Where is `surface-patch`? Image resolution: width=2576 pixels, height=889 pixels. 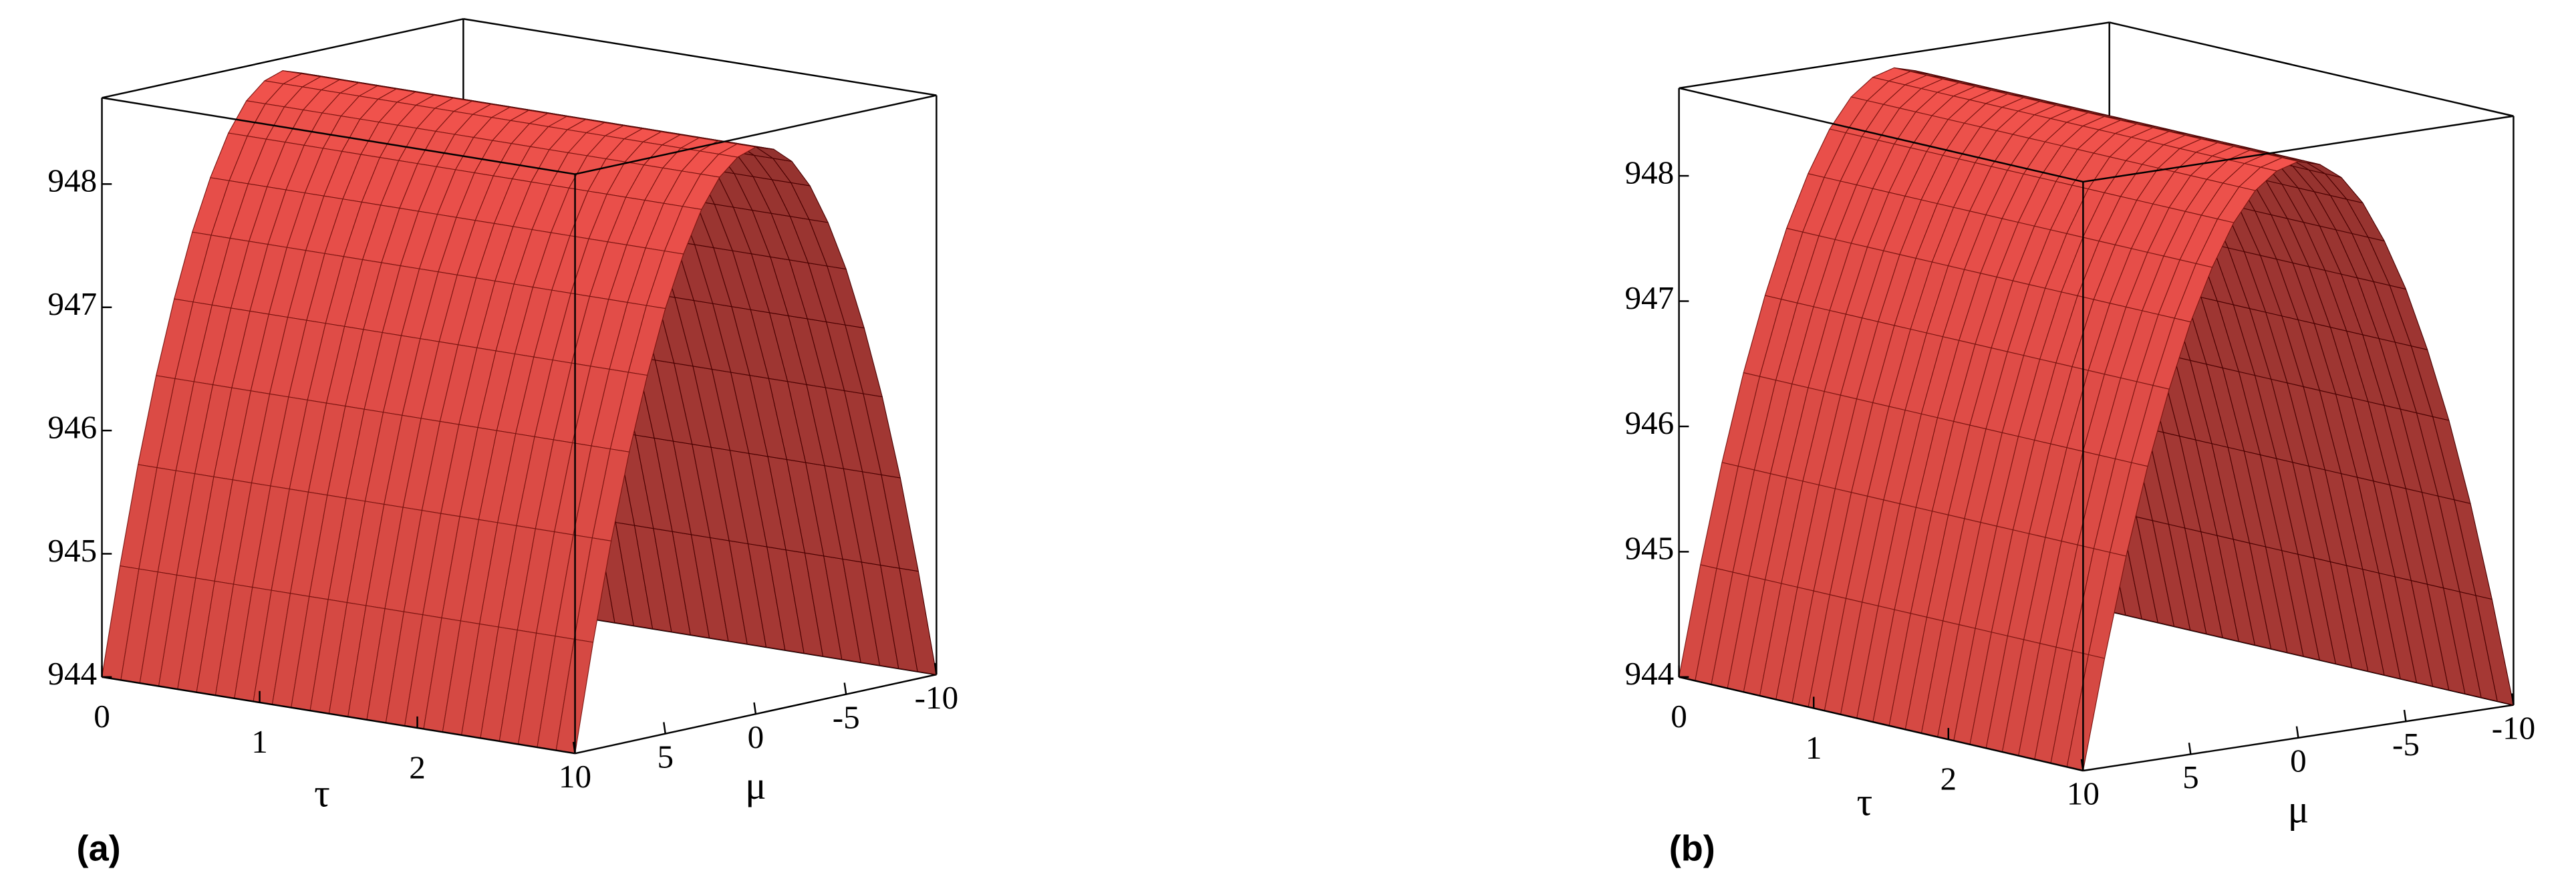 surface-patch is located at coordinates (2086, 712).